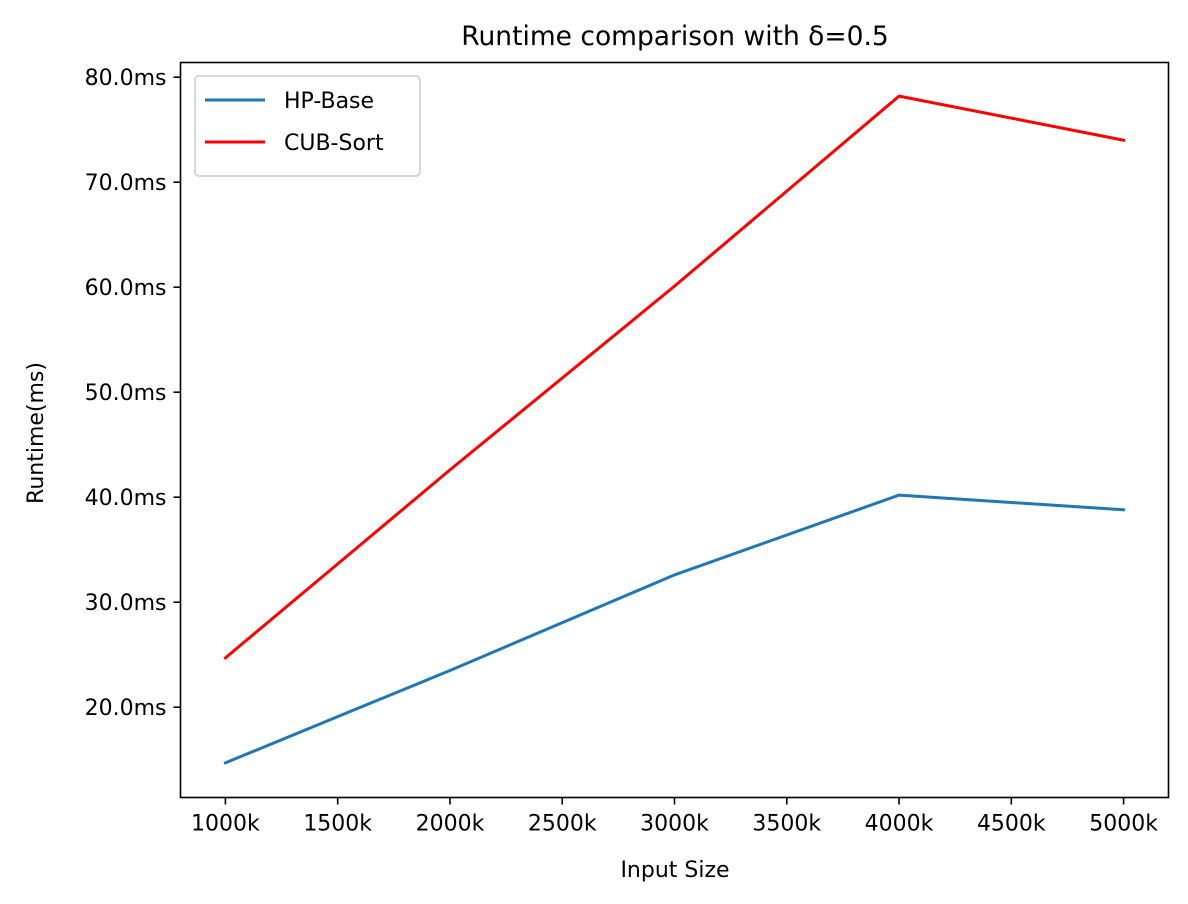 Image resolution: width=1188 pixels, height=904 pixels. Describe the element at coordinates (899, 824) in the screenshot. I see `x-tick-label: 4000k` at that location.